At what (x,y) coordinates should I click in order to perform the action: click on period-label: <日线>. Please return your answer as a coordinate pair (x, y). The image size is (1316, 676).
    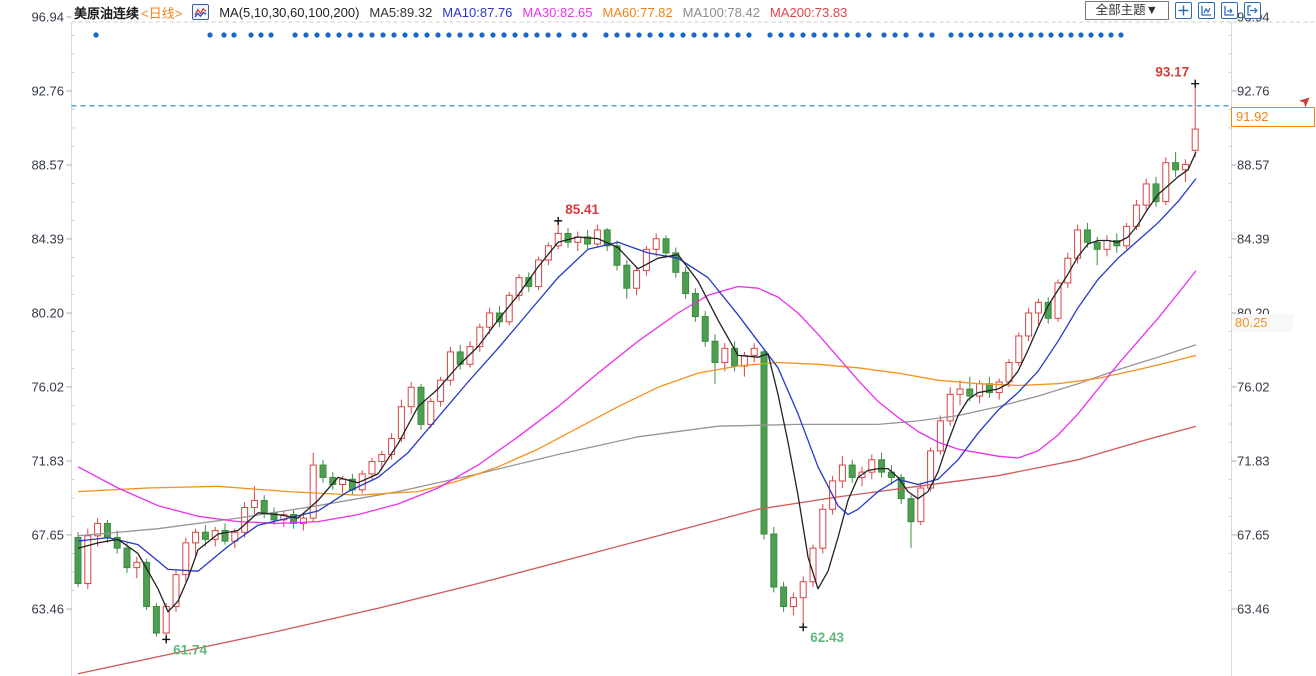
    Looking at the image, I should click on (162, 13).